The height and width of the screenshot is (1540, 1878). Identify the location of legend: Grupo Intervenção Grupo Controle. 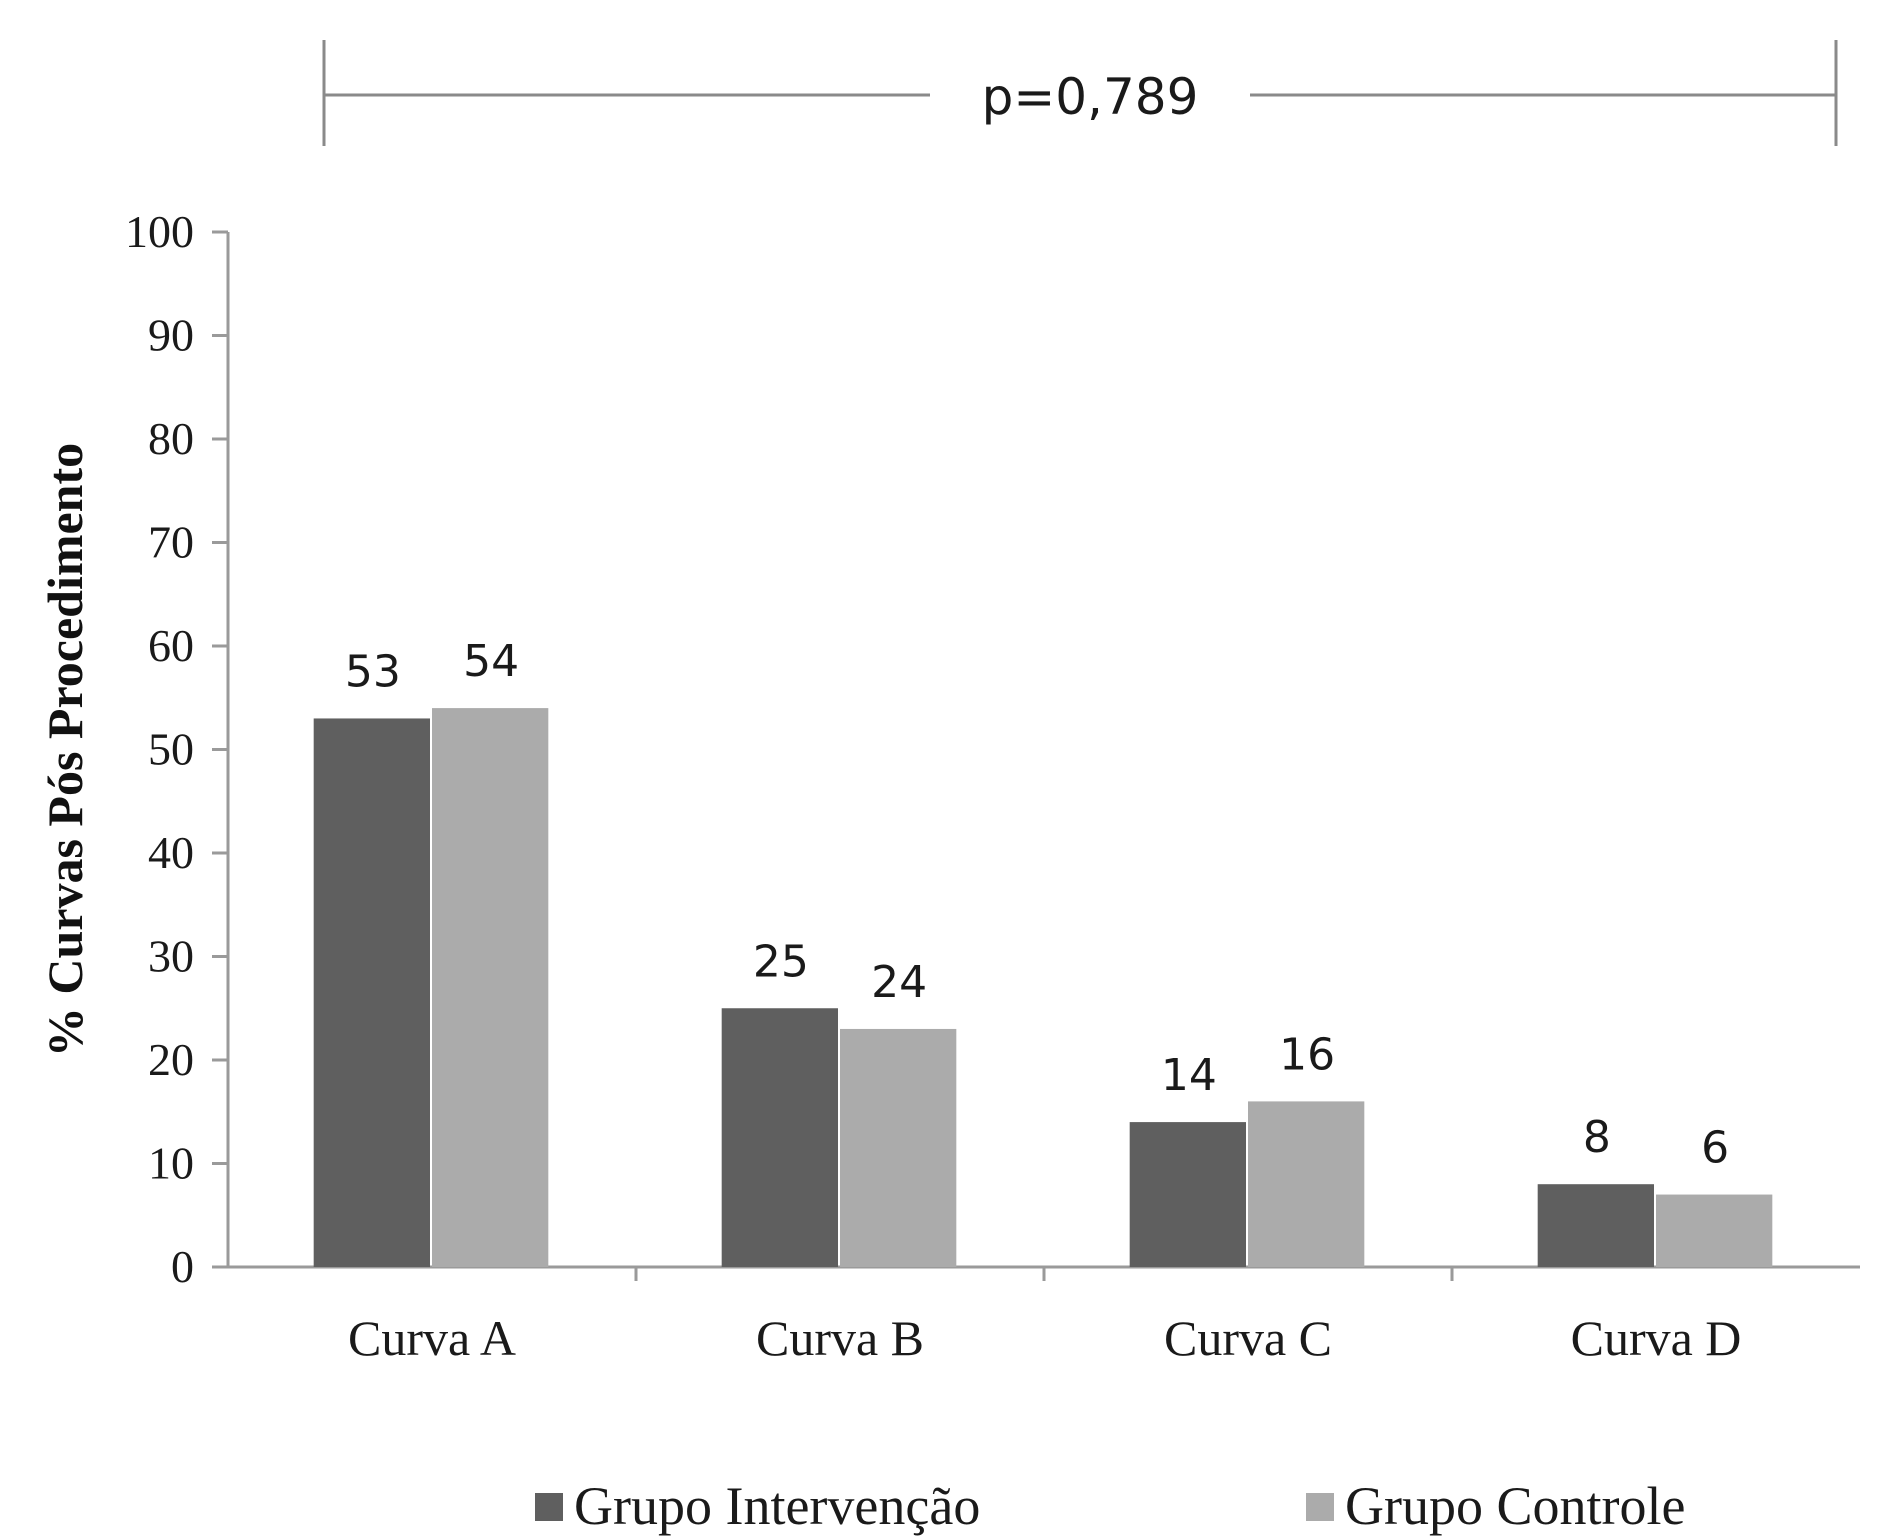
(1110, 1506).